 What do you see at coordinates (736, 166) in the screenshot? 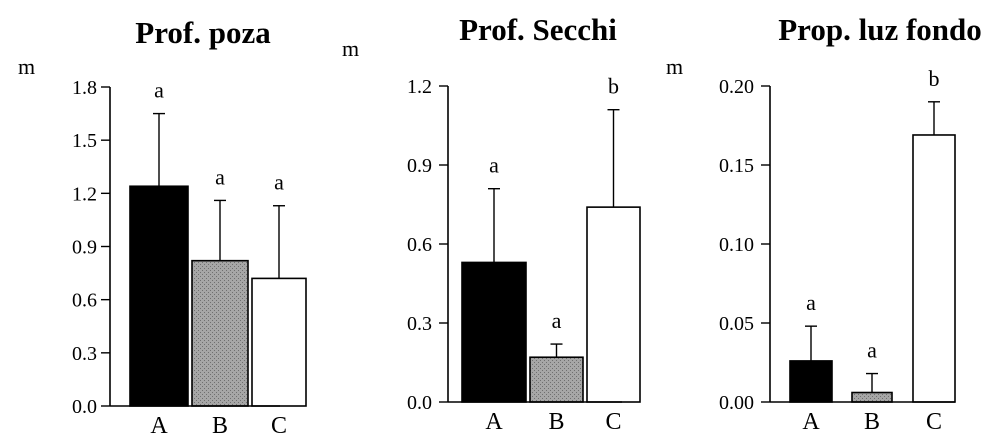
I see `y-tick-label: 0.15` at bounding box center [736, 166].